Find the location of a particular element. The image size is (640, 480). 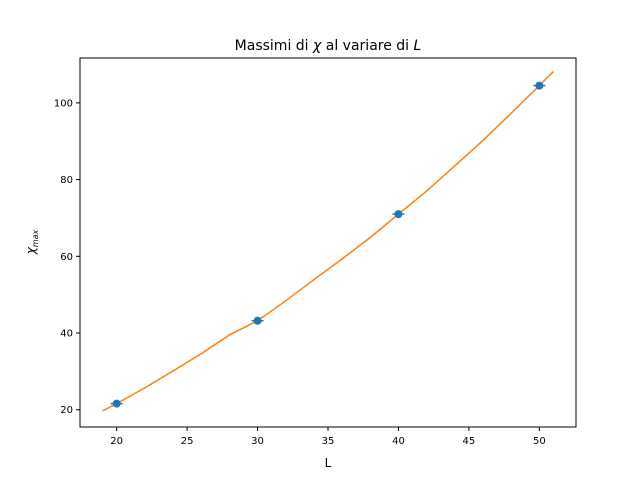

x-tick-label: 40 is located at coordinates (398, 441).